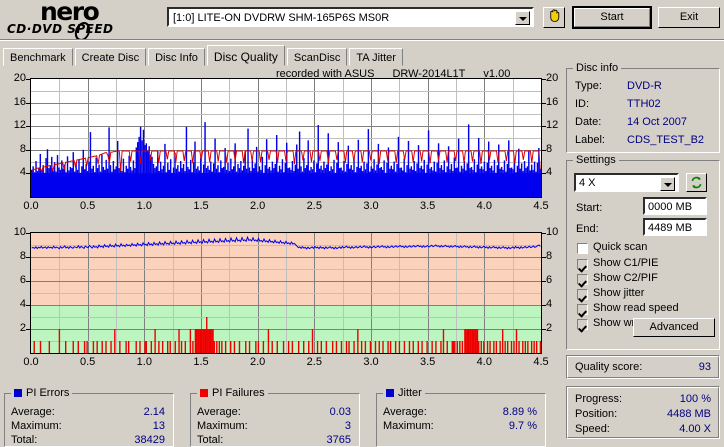 The width and height of the screenshot is (724, 447). I want to click on checkbox-show-write-speed, so click(582, 324).